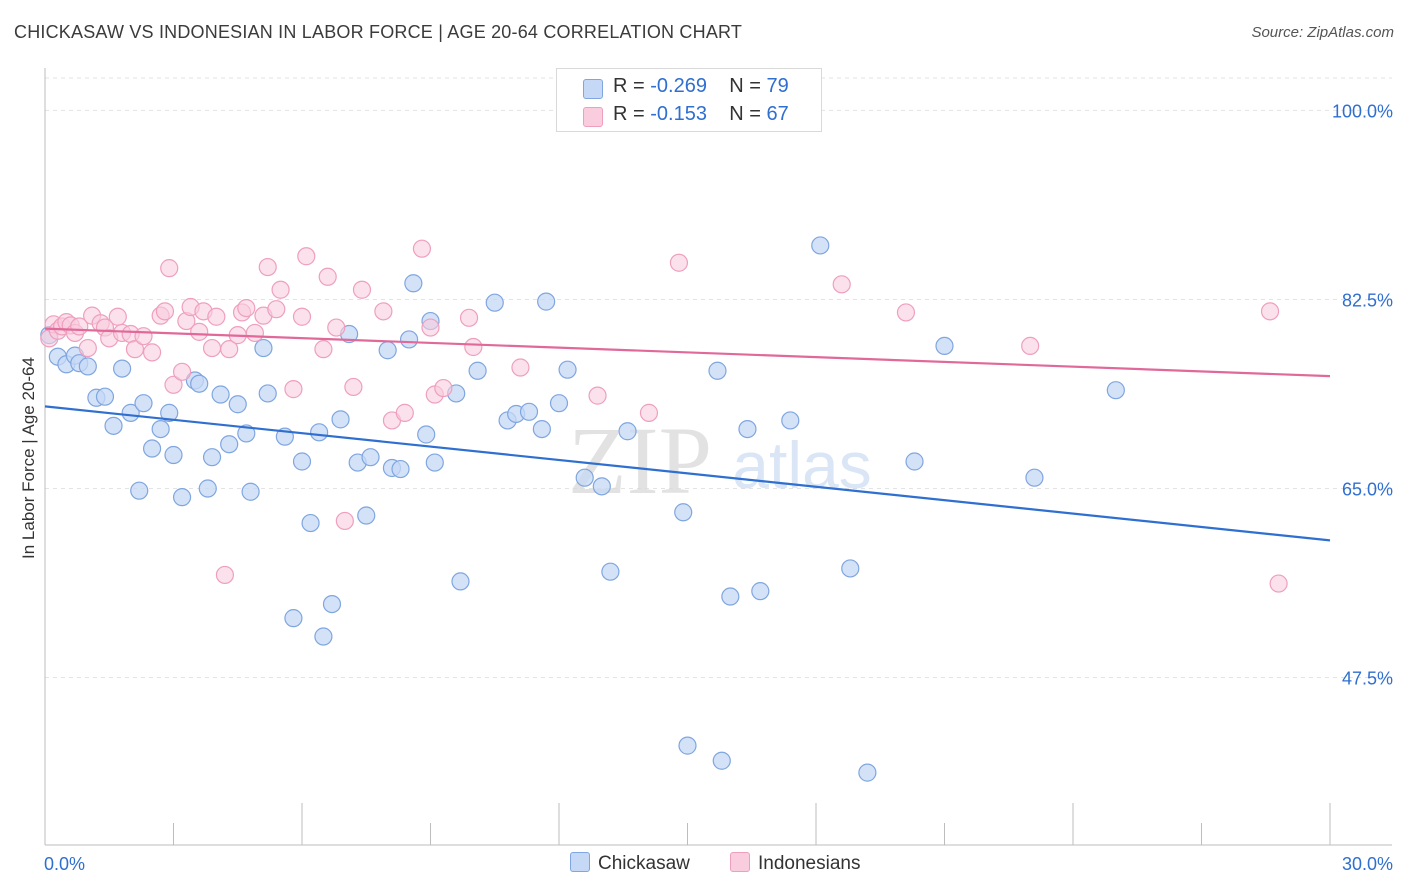  I want to click on y-tick-label: 65.0%, so click(1367, 490).